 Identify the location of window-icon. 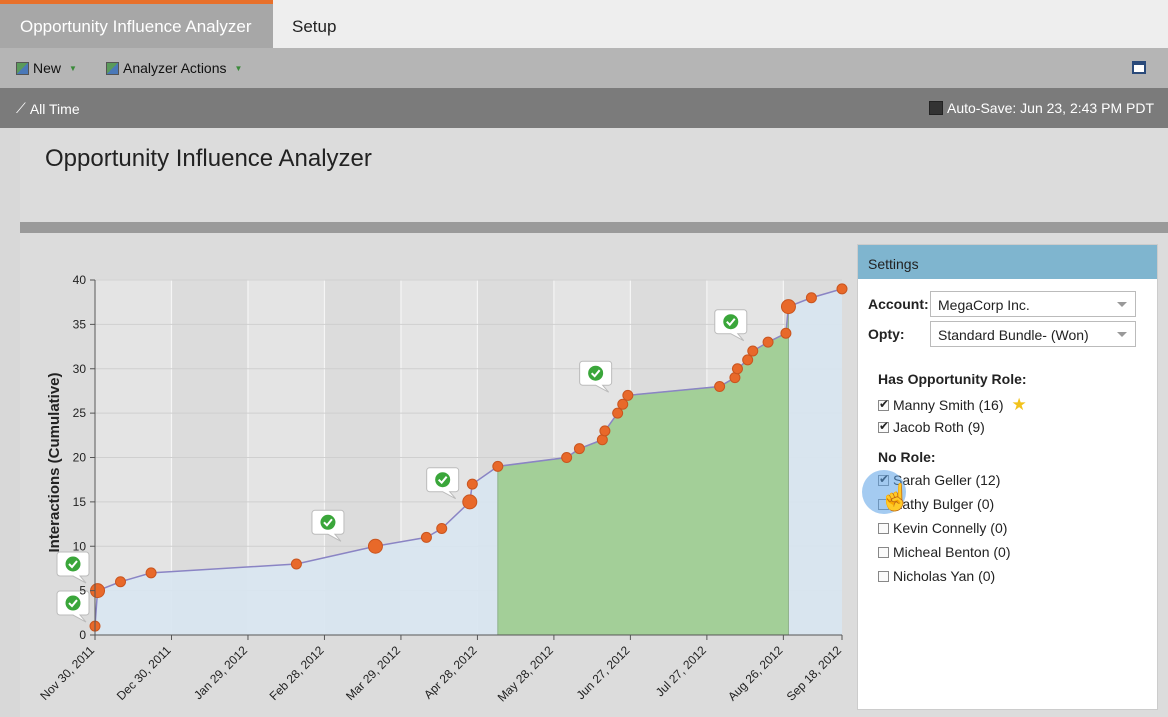
(1139, 67).